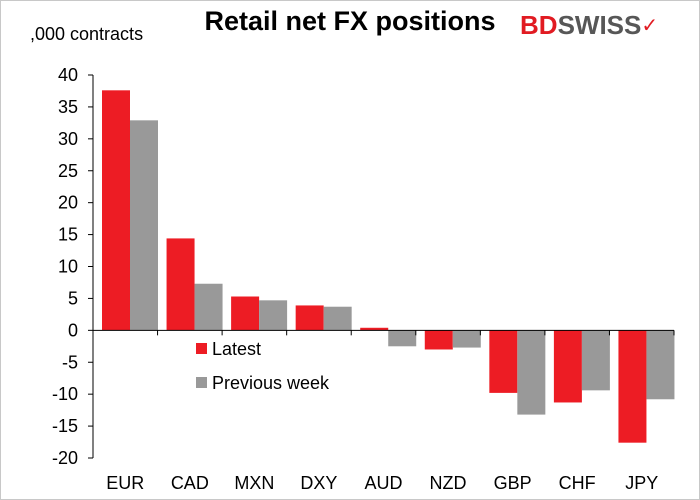 Image resolution: width=700 pixels, height=500 pixels. Describe the element at coordinates (402, 338) in the screenshot. I see `bar-previous-week-aud` at that location.